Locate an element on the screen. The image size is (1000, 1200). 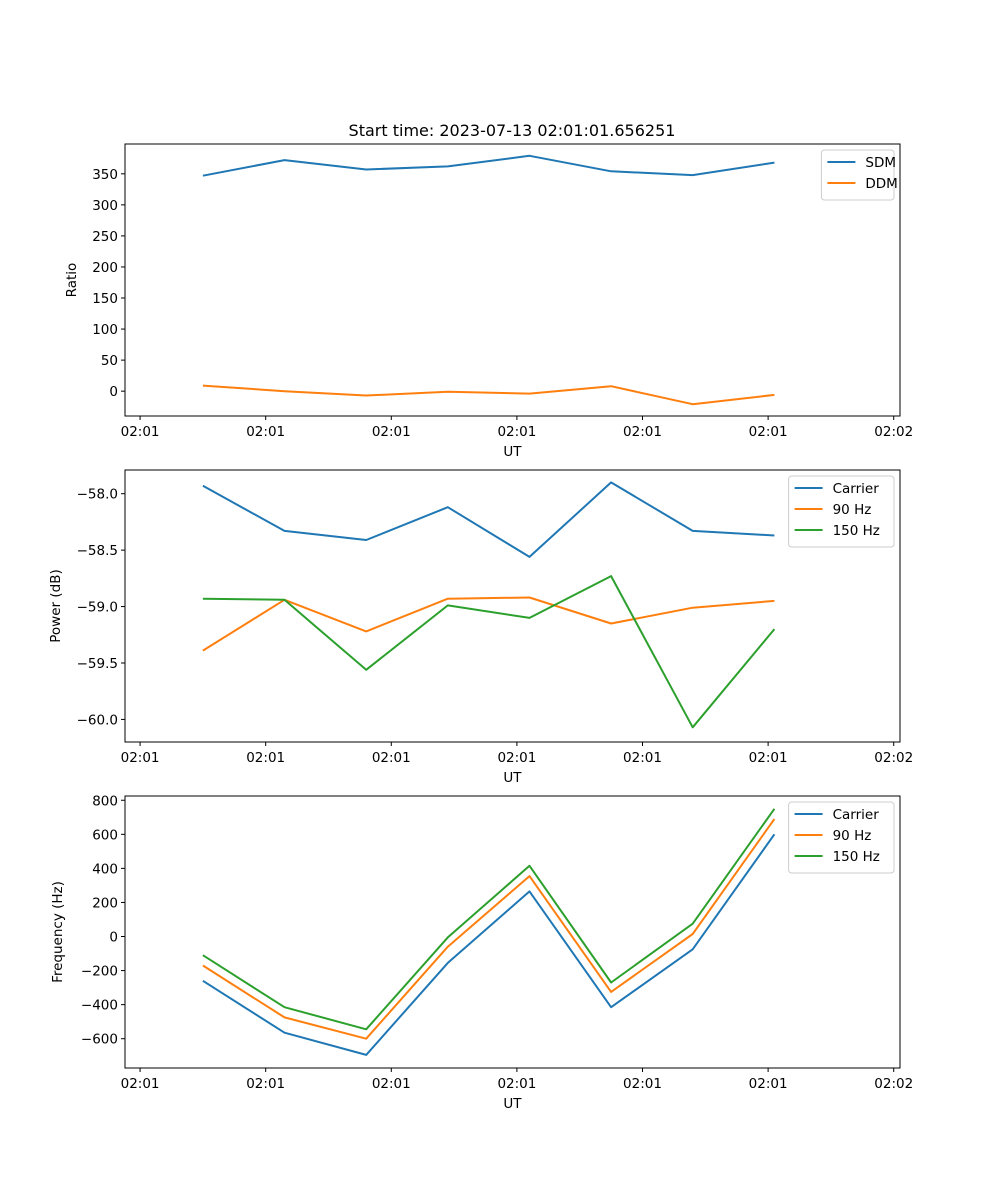
y-tick-label: 800 is located at coordinates (105, 801).